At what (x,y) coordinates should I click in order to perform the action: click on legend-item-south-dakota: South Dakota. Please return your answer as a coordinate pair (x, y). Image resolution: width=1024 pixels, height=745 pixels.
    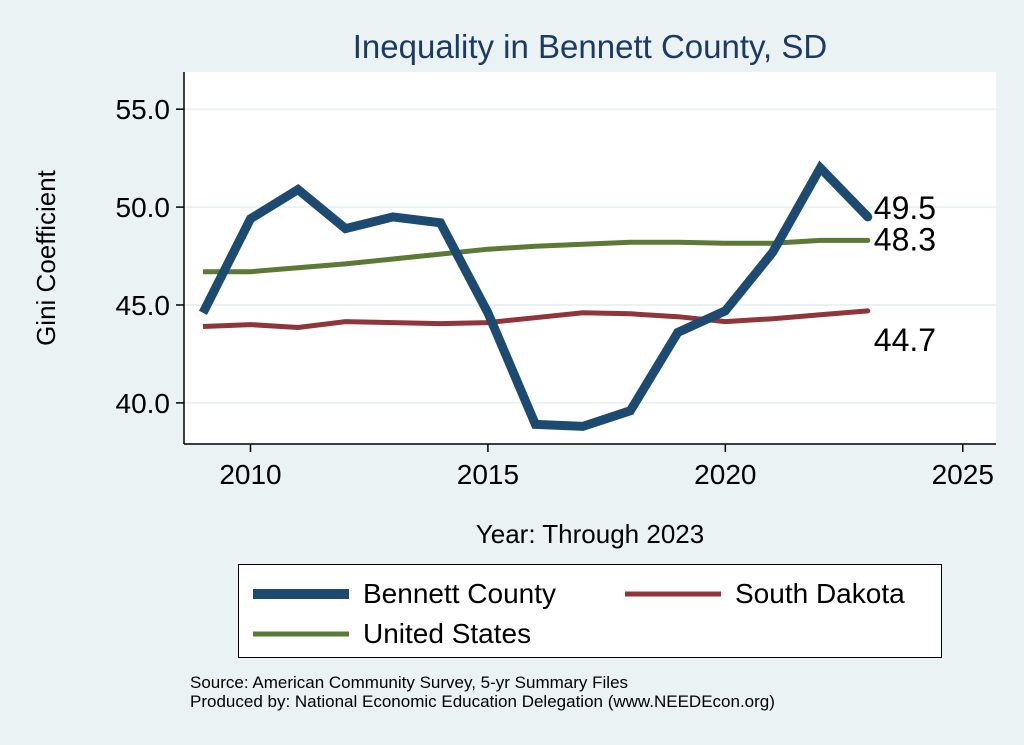
    Looking at the image, I should click on (780, 594).